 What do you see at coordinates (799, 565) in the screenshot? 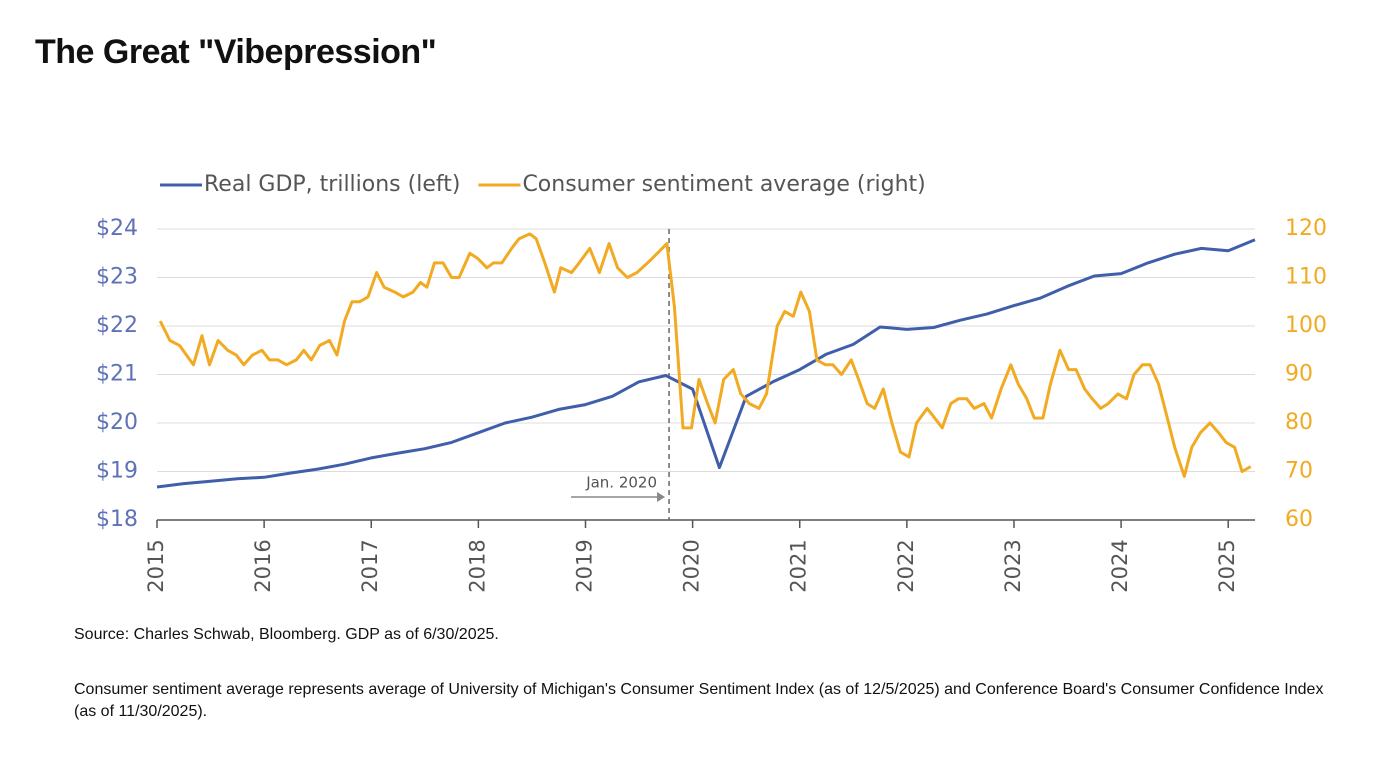
I see `x-tick-label: 2021` at bounding box center [799, 565].